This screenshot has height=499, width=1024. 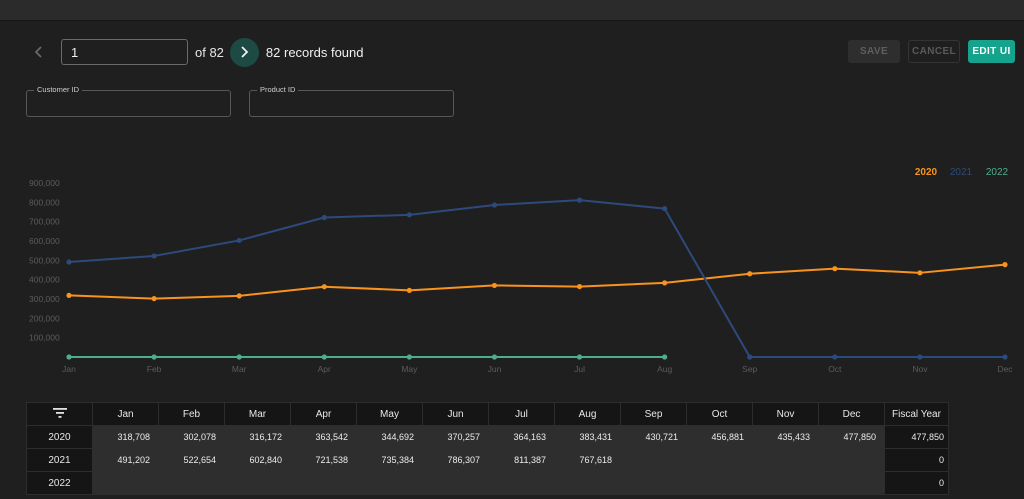 What do you see at coordinates (587, 460) in the screenshot?
I see `table-cell: 767,618` at bounding box center [587, 460].